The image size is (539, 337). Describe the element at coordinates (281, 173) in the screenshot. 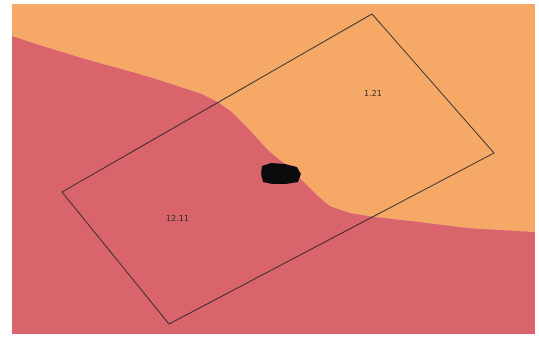

I see `redaction-marker` at that location.